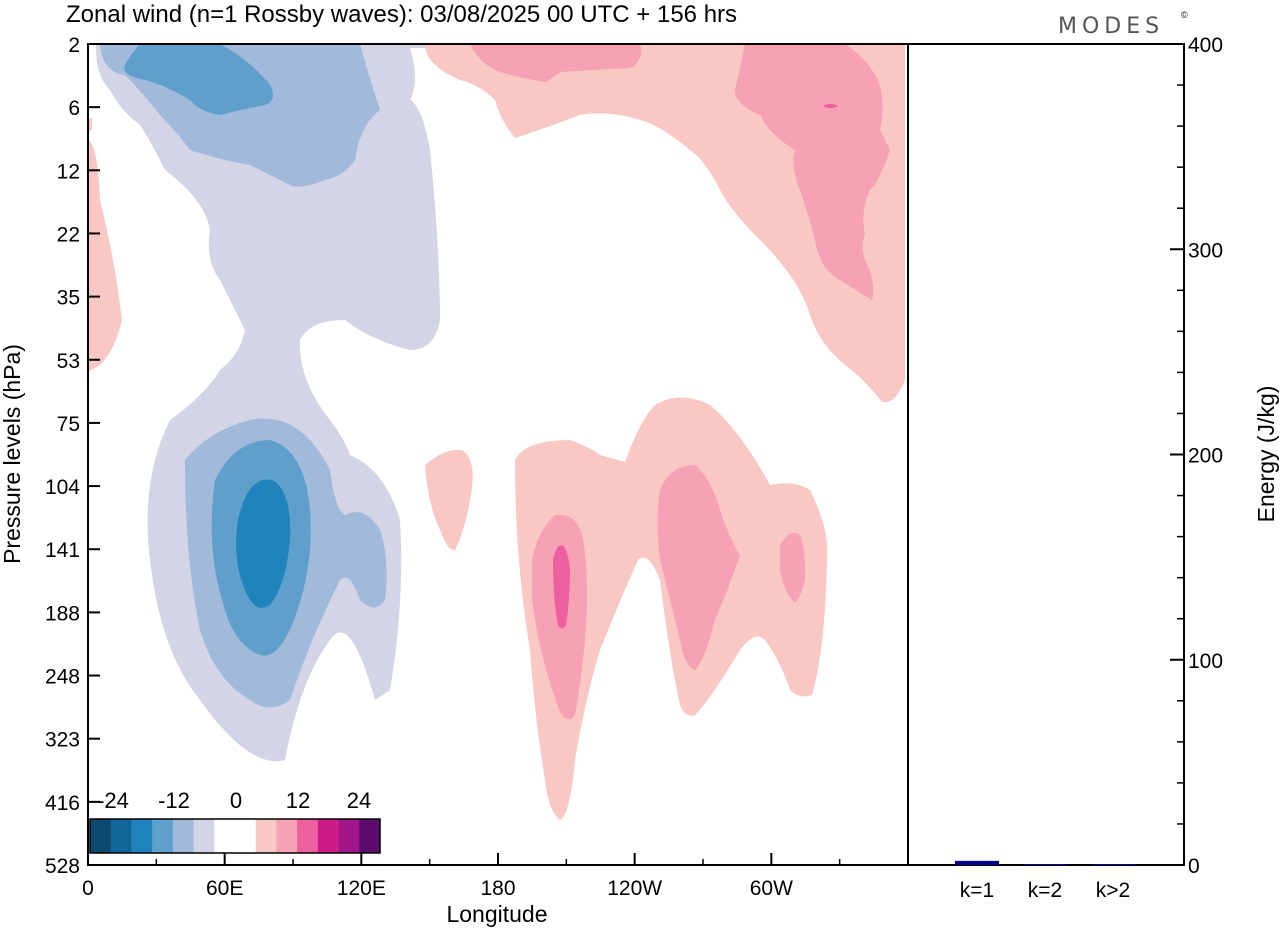 Image resolution: width=1280 pixels, height=930 pixels. Describe the element at coordinates (497, 888) in the screenshot. I see `x-tick-label: 180` at that location.